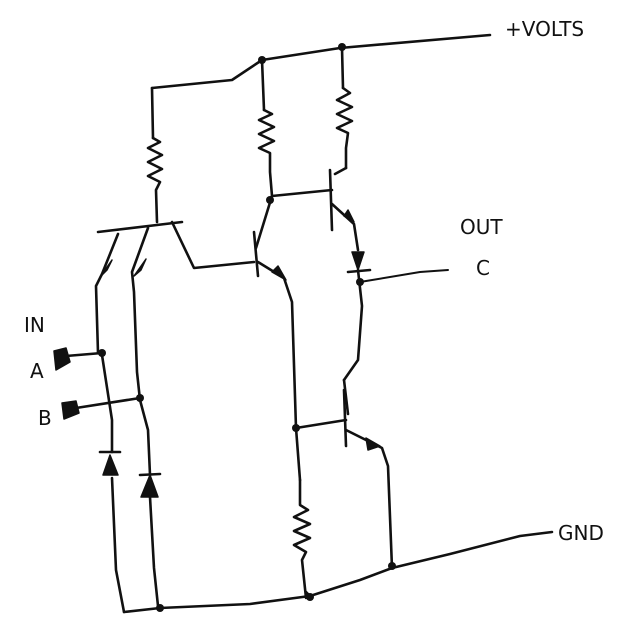  What do you see at coordinates (266, 153) in the screenshot?
I see `resistor-r2` at bounding box center [266, 153].